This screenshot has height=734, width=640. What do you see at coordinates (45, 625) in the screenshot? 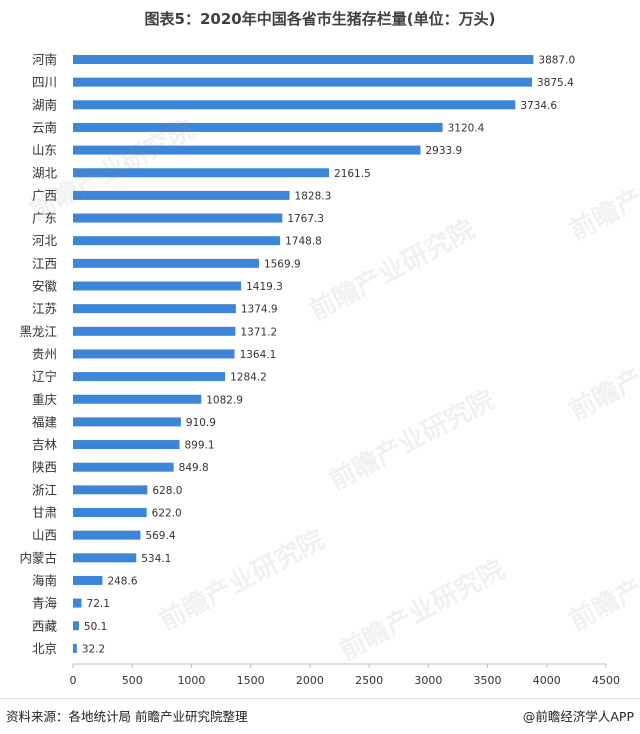
I see `category-label: 西藏` at bounding box center [45, 625].